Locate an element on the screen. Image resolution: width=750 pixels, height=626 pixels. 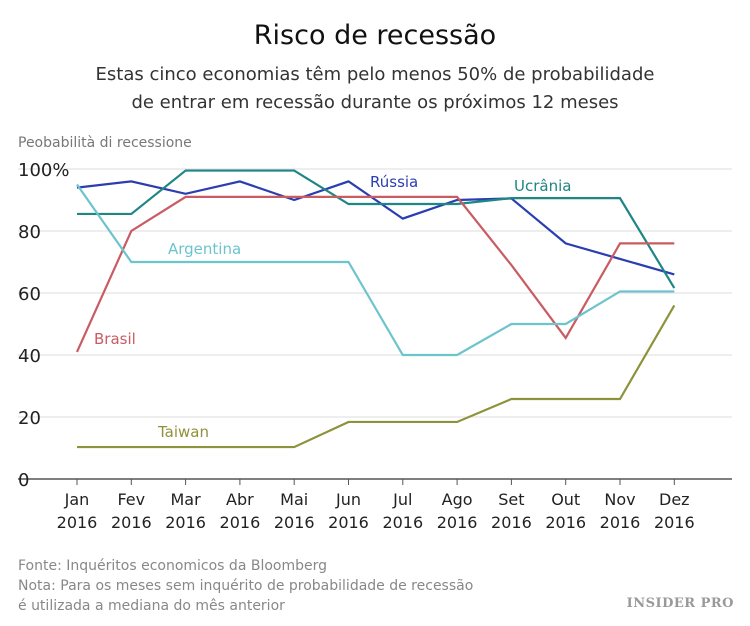
y-tick-label: 20 is located at coordinates (29, 418).